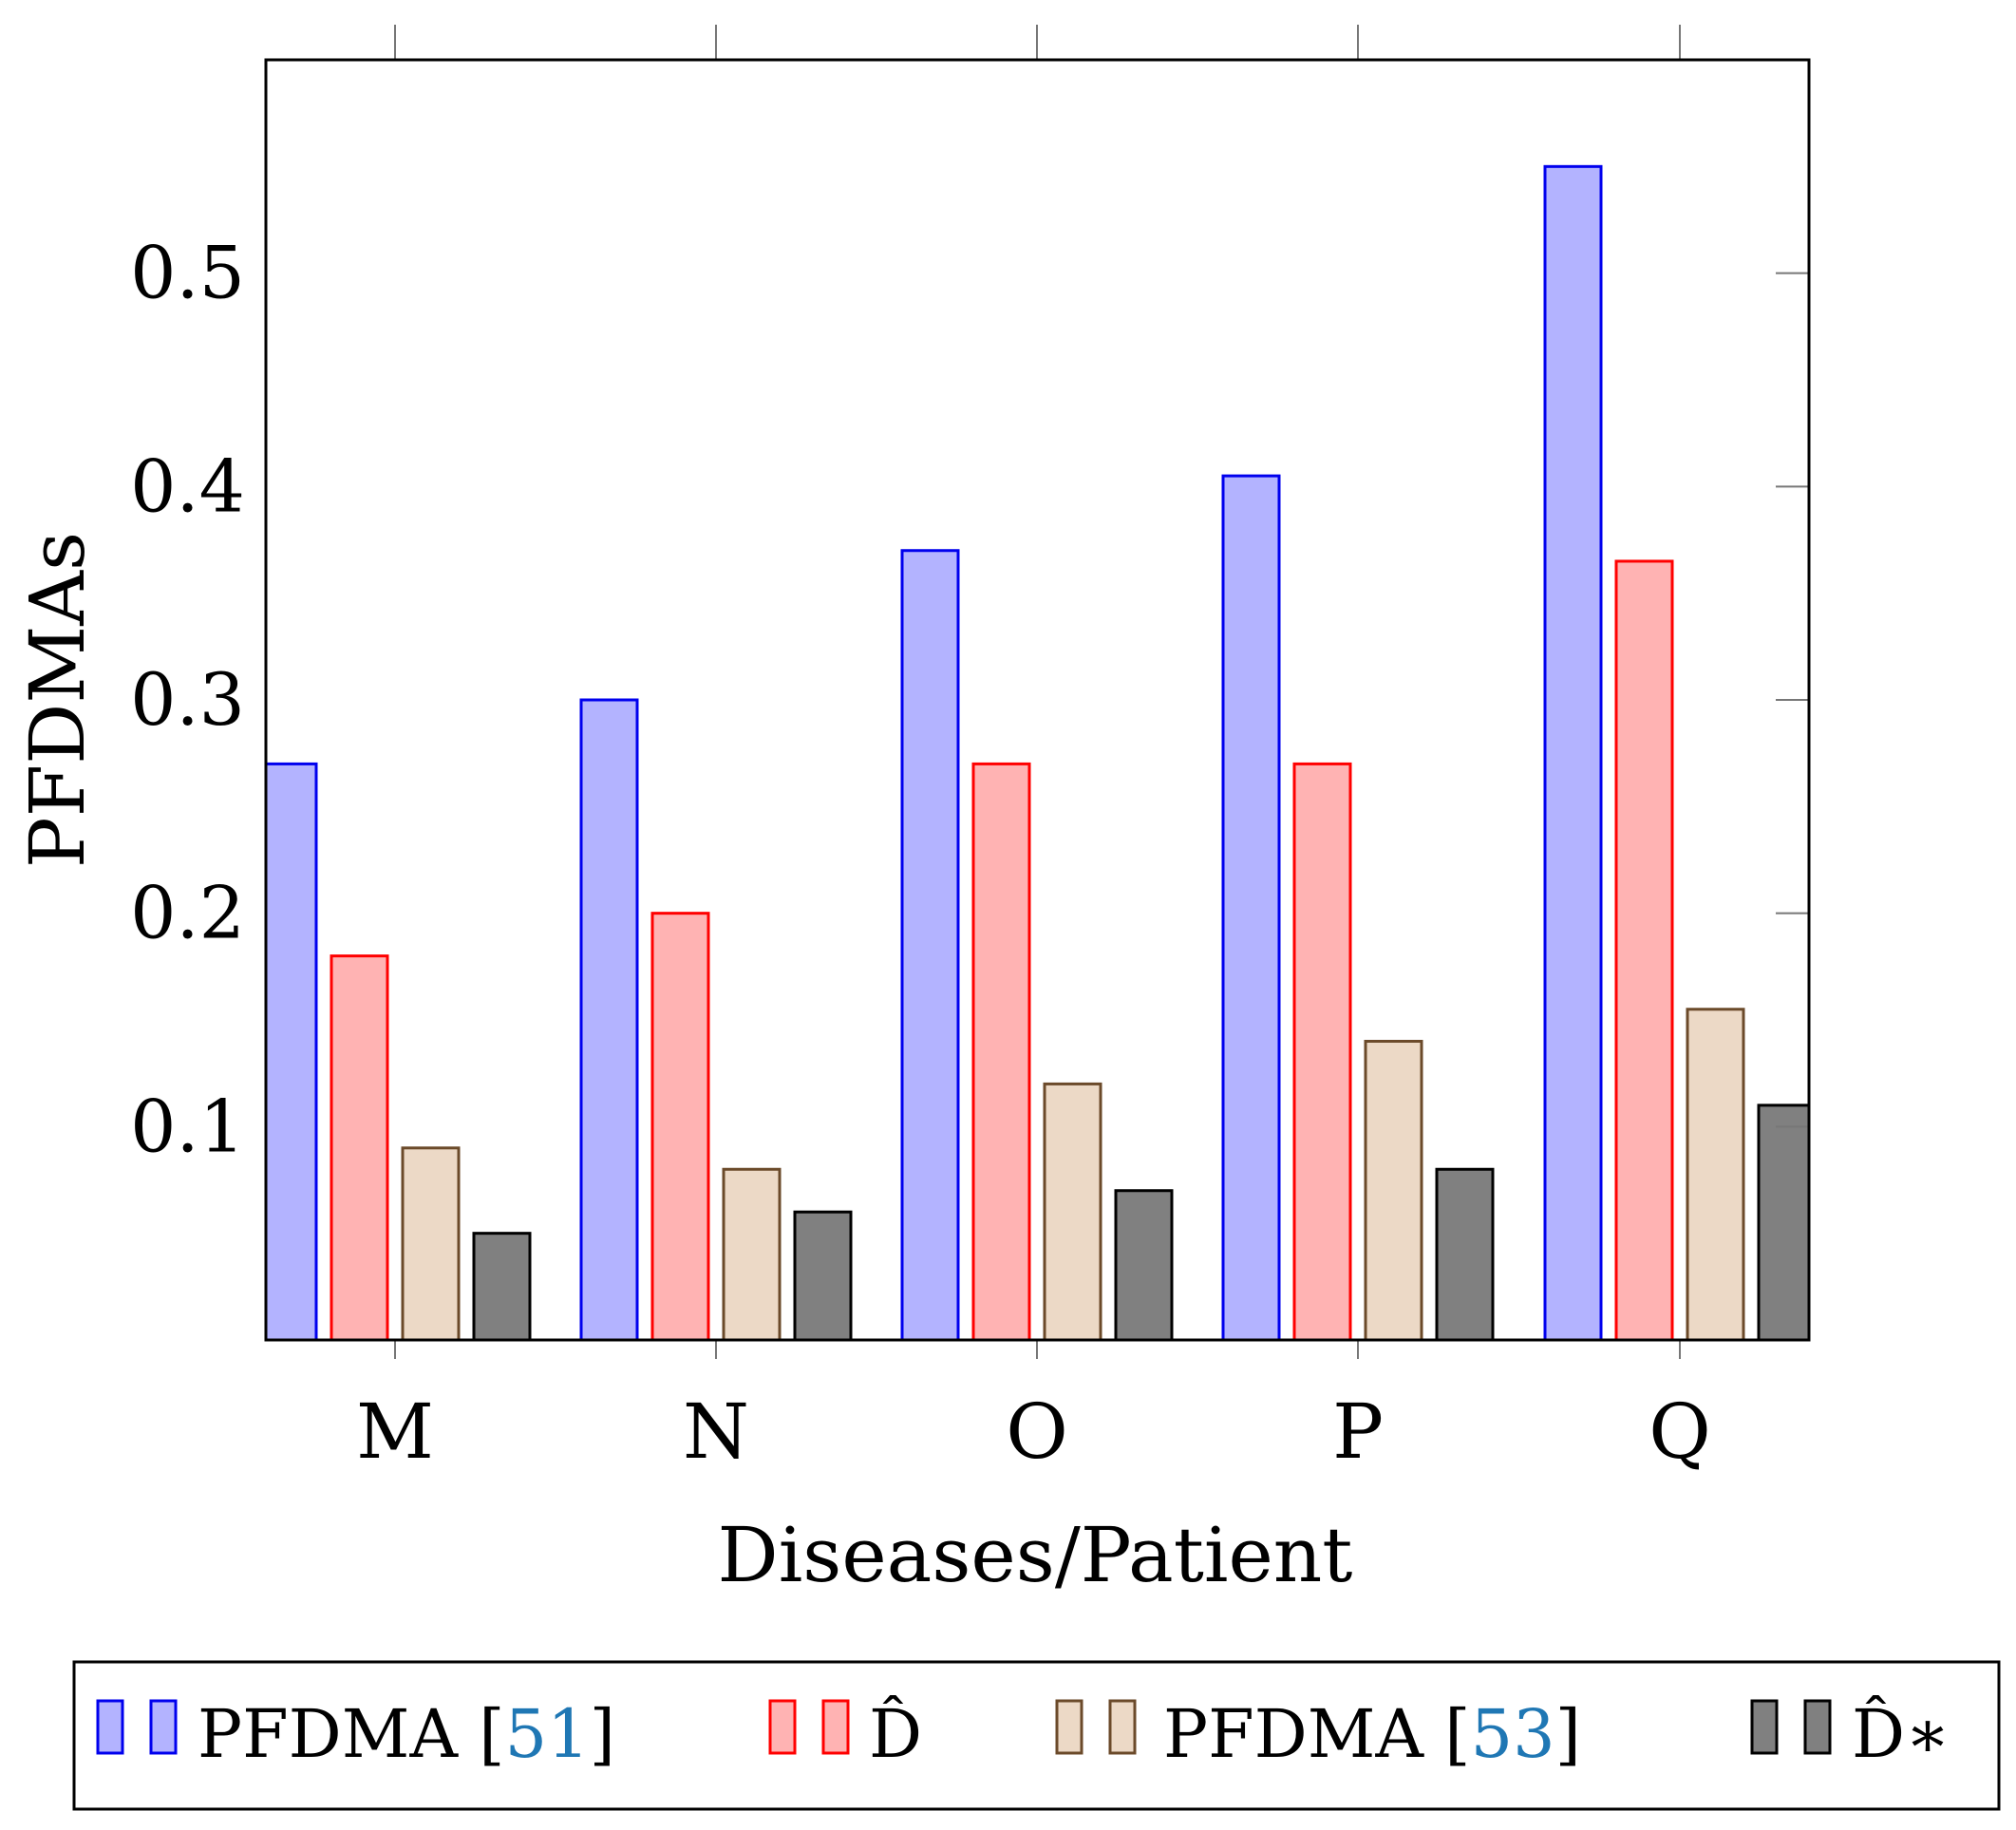 The width and height of the screenshot is (2016, 1830). Describe the element at coordinates (1035, 1555) in the screenshot. I see `x-axis-label: Diseases/Patient` at that location.